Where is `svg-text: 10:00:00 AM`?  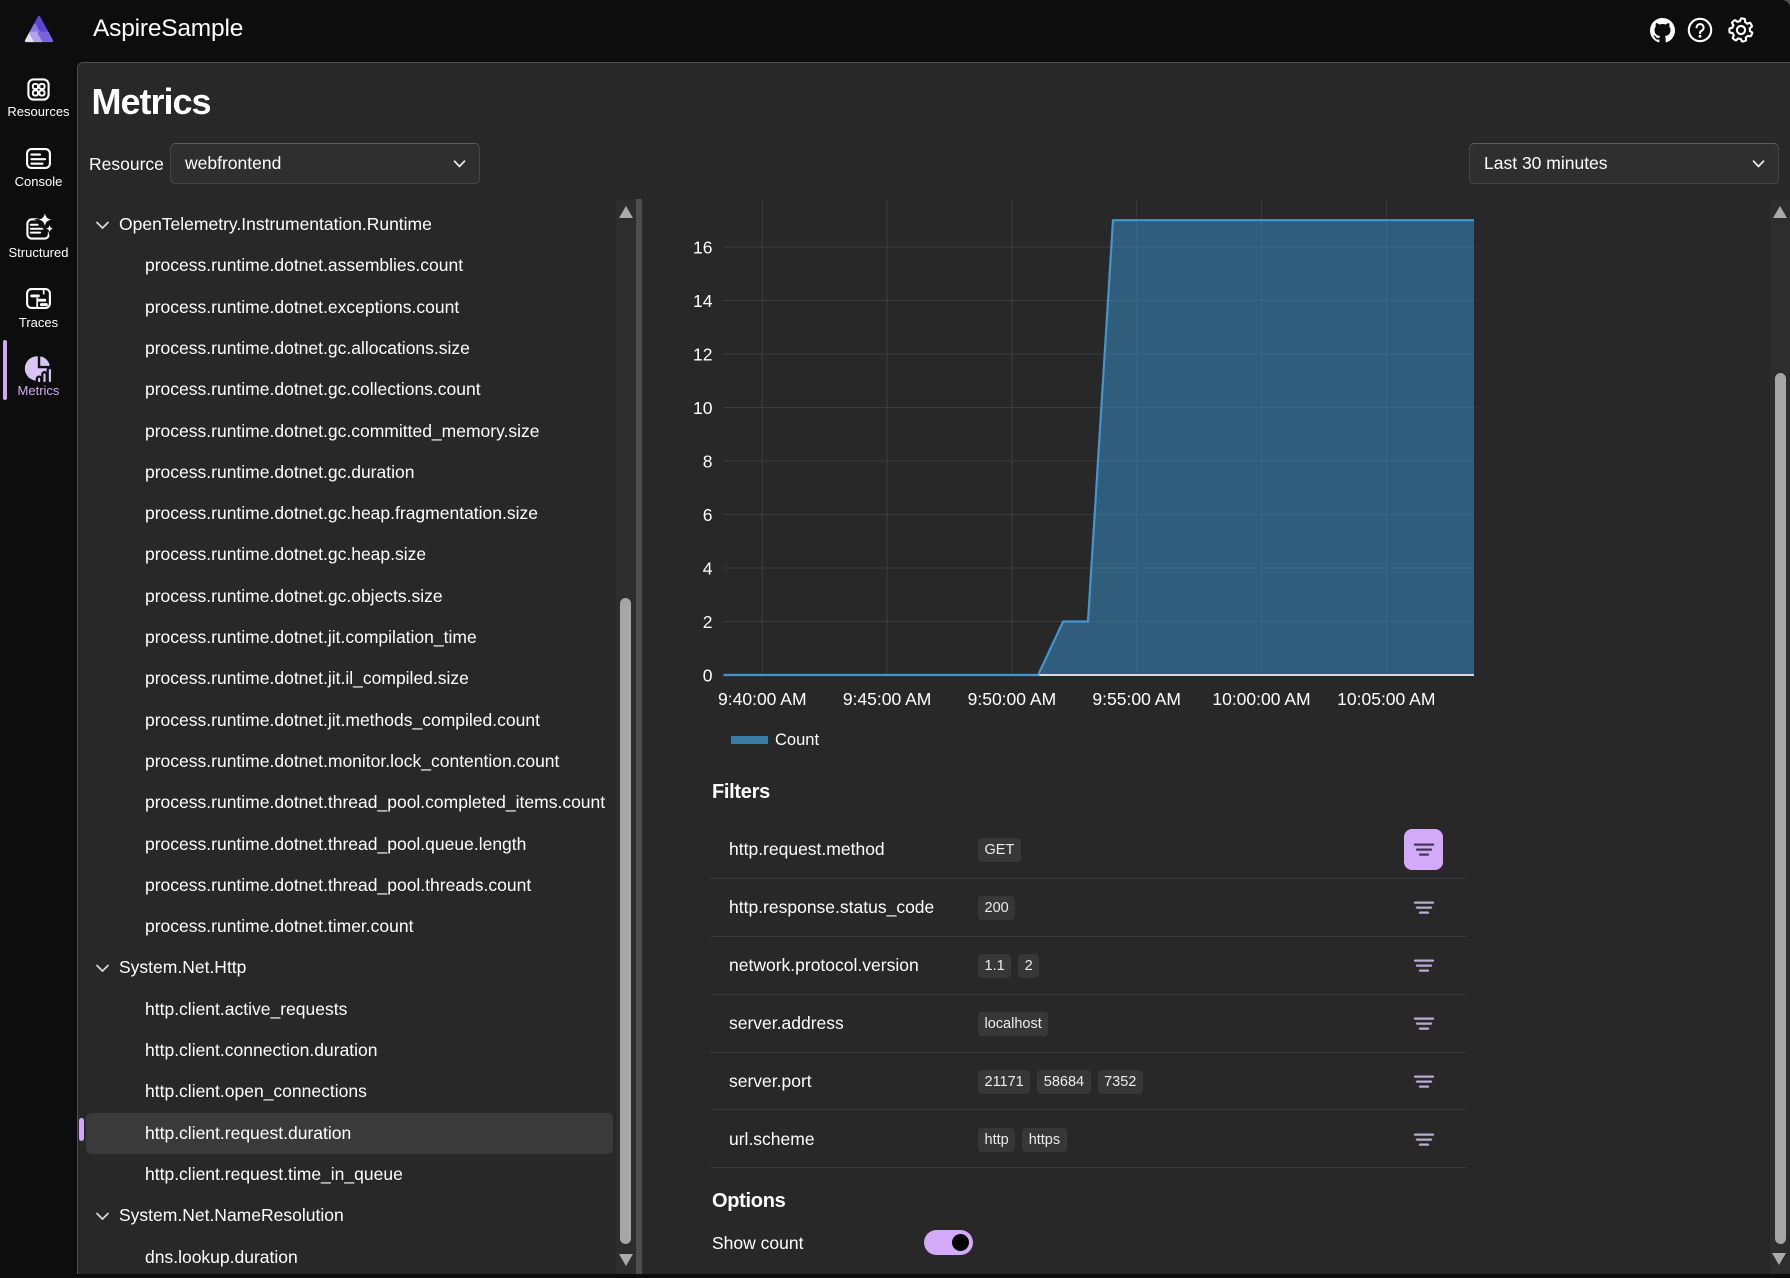 svg-text: 10:00:00 AM is located at coordinates (1261, 699).